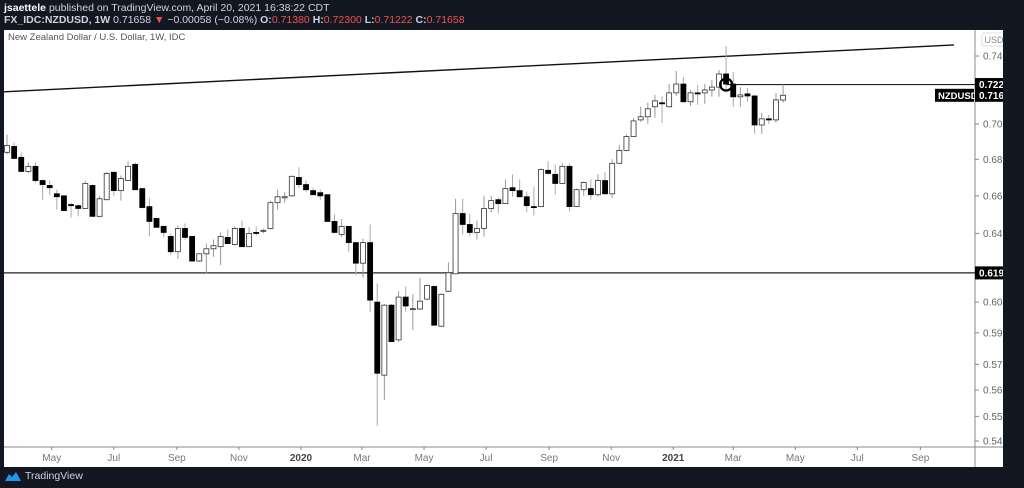  I want to click on price-tick-label: 0.57500, so click(993, 365).